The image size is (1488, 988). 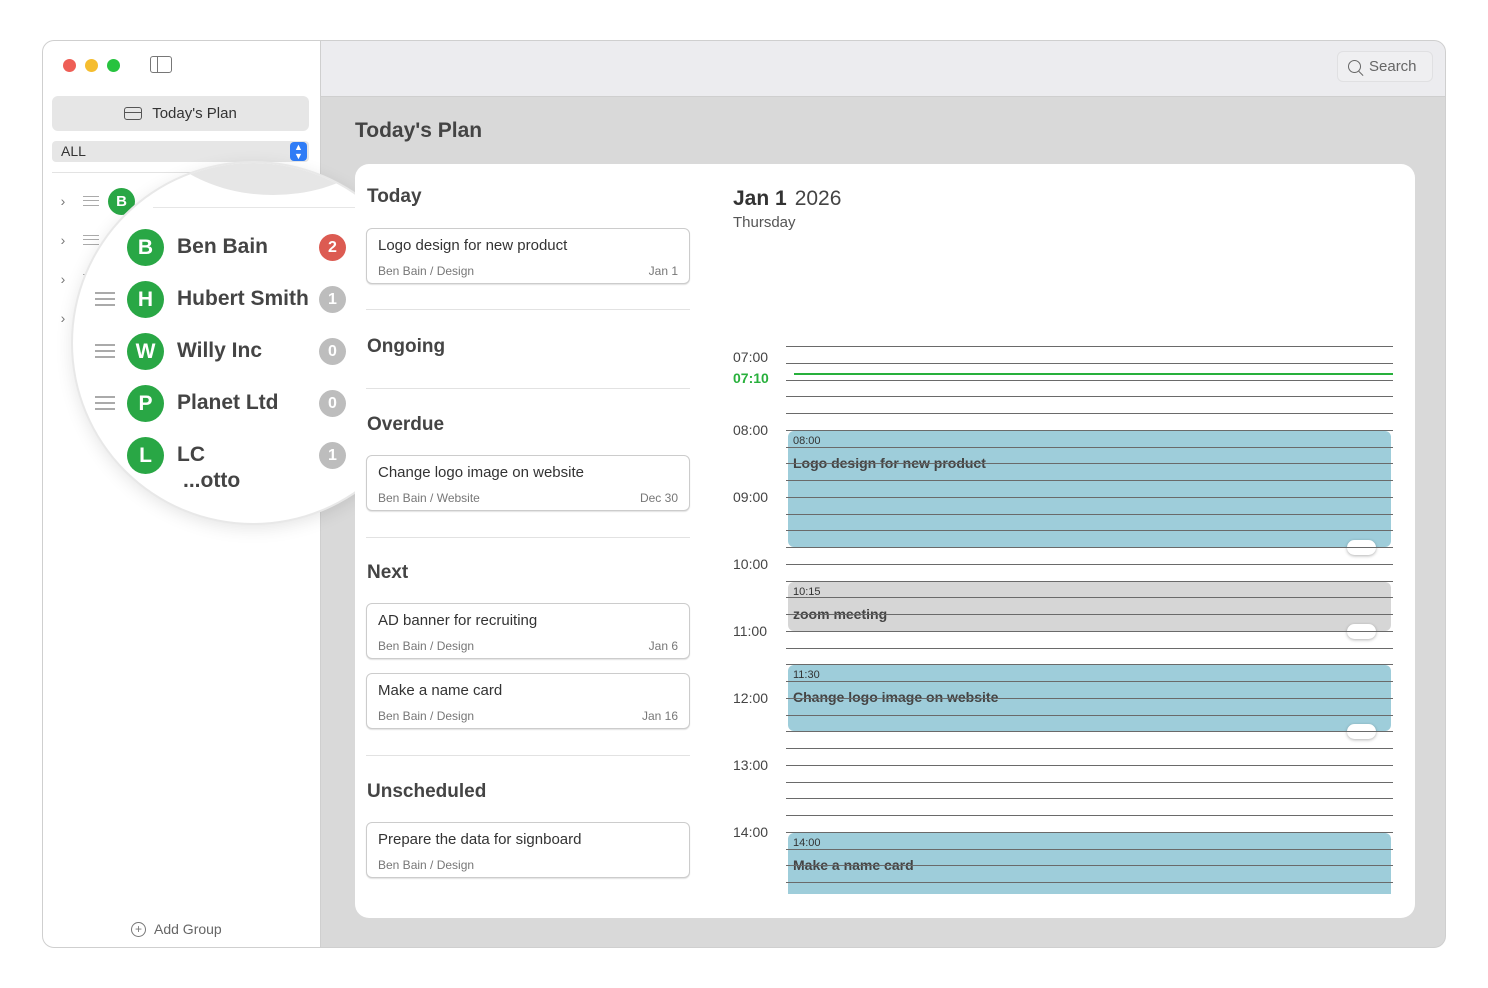 What do you see at coordinates (145, 247) in the screenshot?
I see `avatar: B` at bounding box center [145, 247].